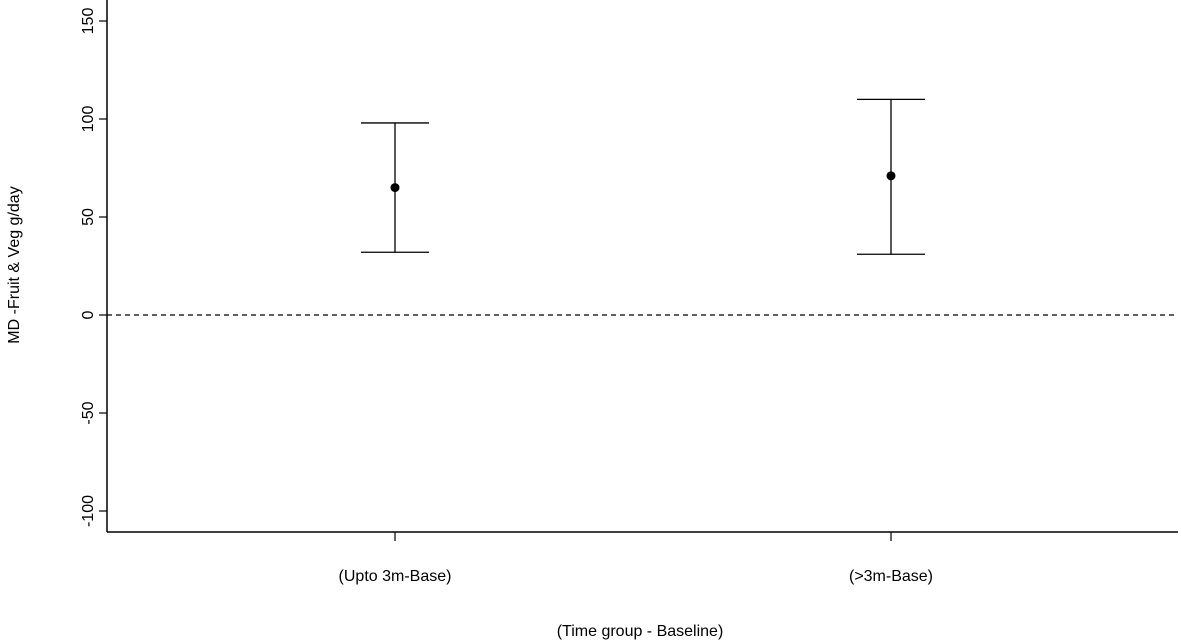 The width and height of the screenshot is (1181, 643). Describe the element at coordinates (88, 217) in the screenshot. I see `y-tick-label: 50` at that location.